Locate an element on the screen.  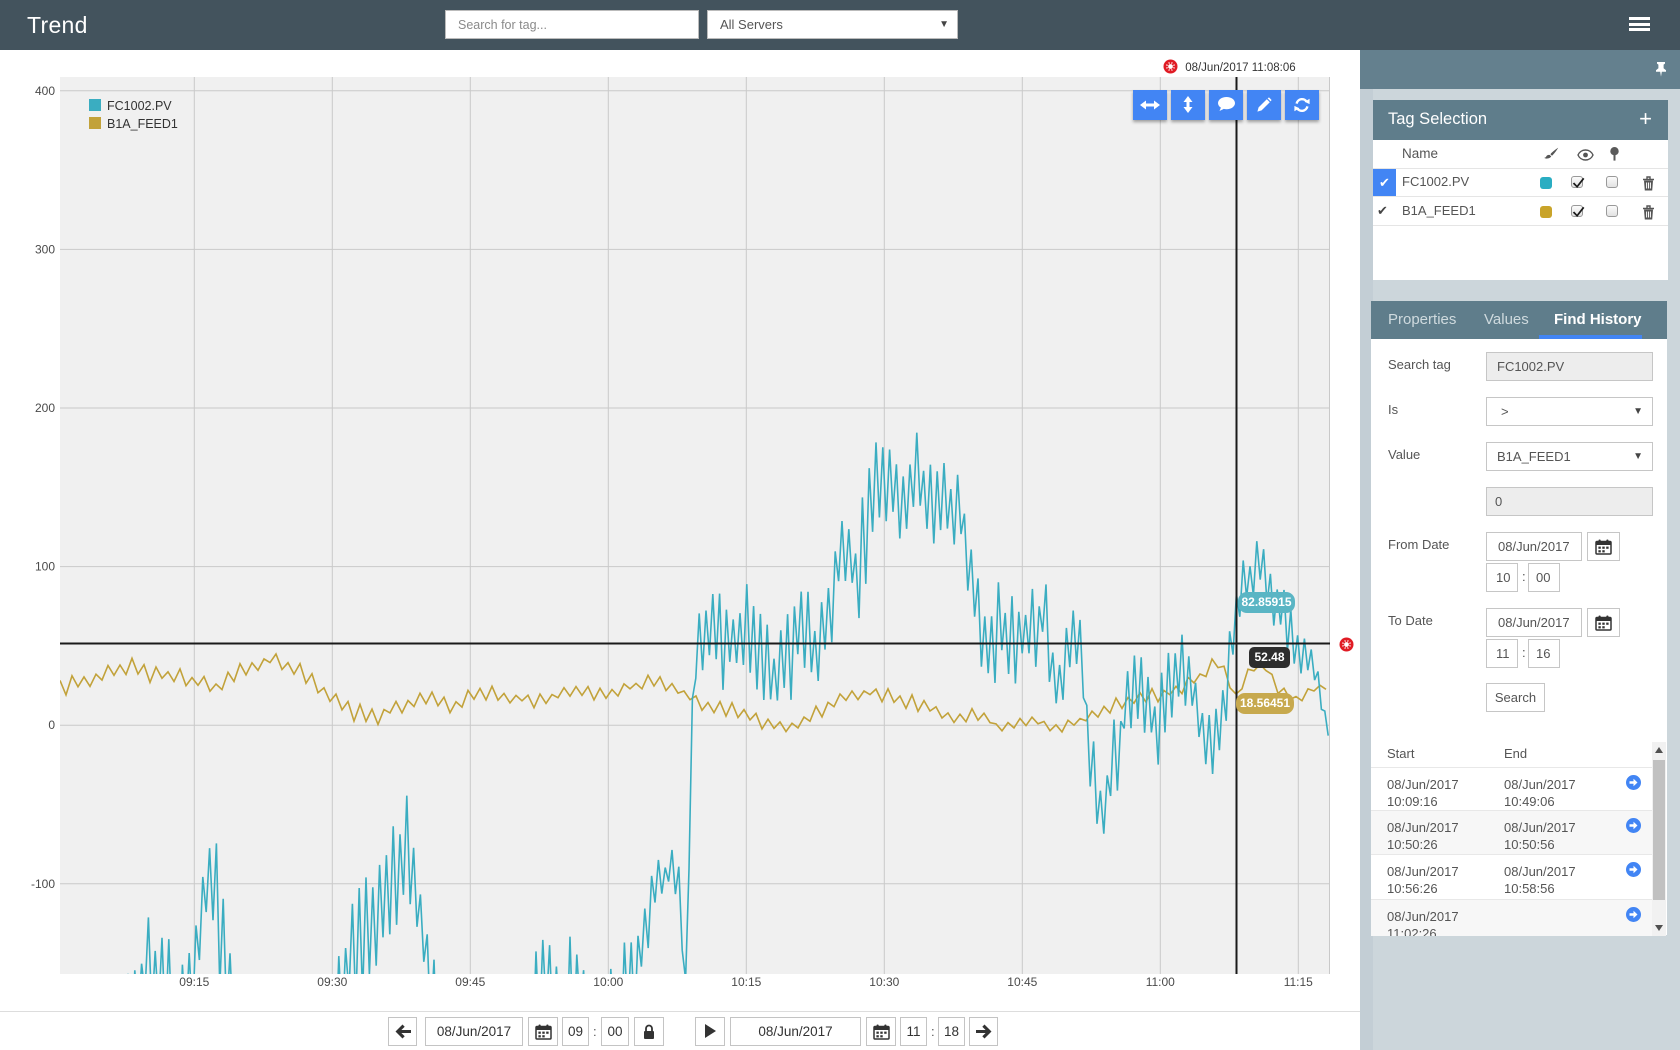
svg-text: 200 is located at coordinates (45, 408).